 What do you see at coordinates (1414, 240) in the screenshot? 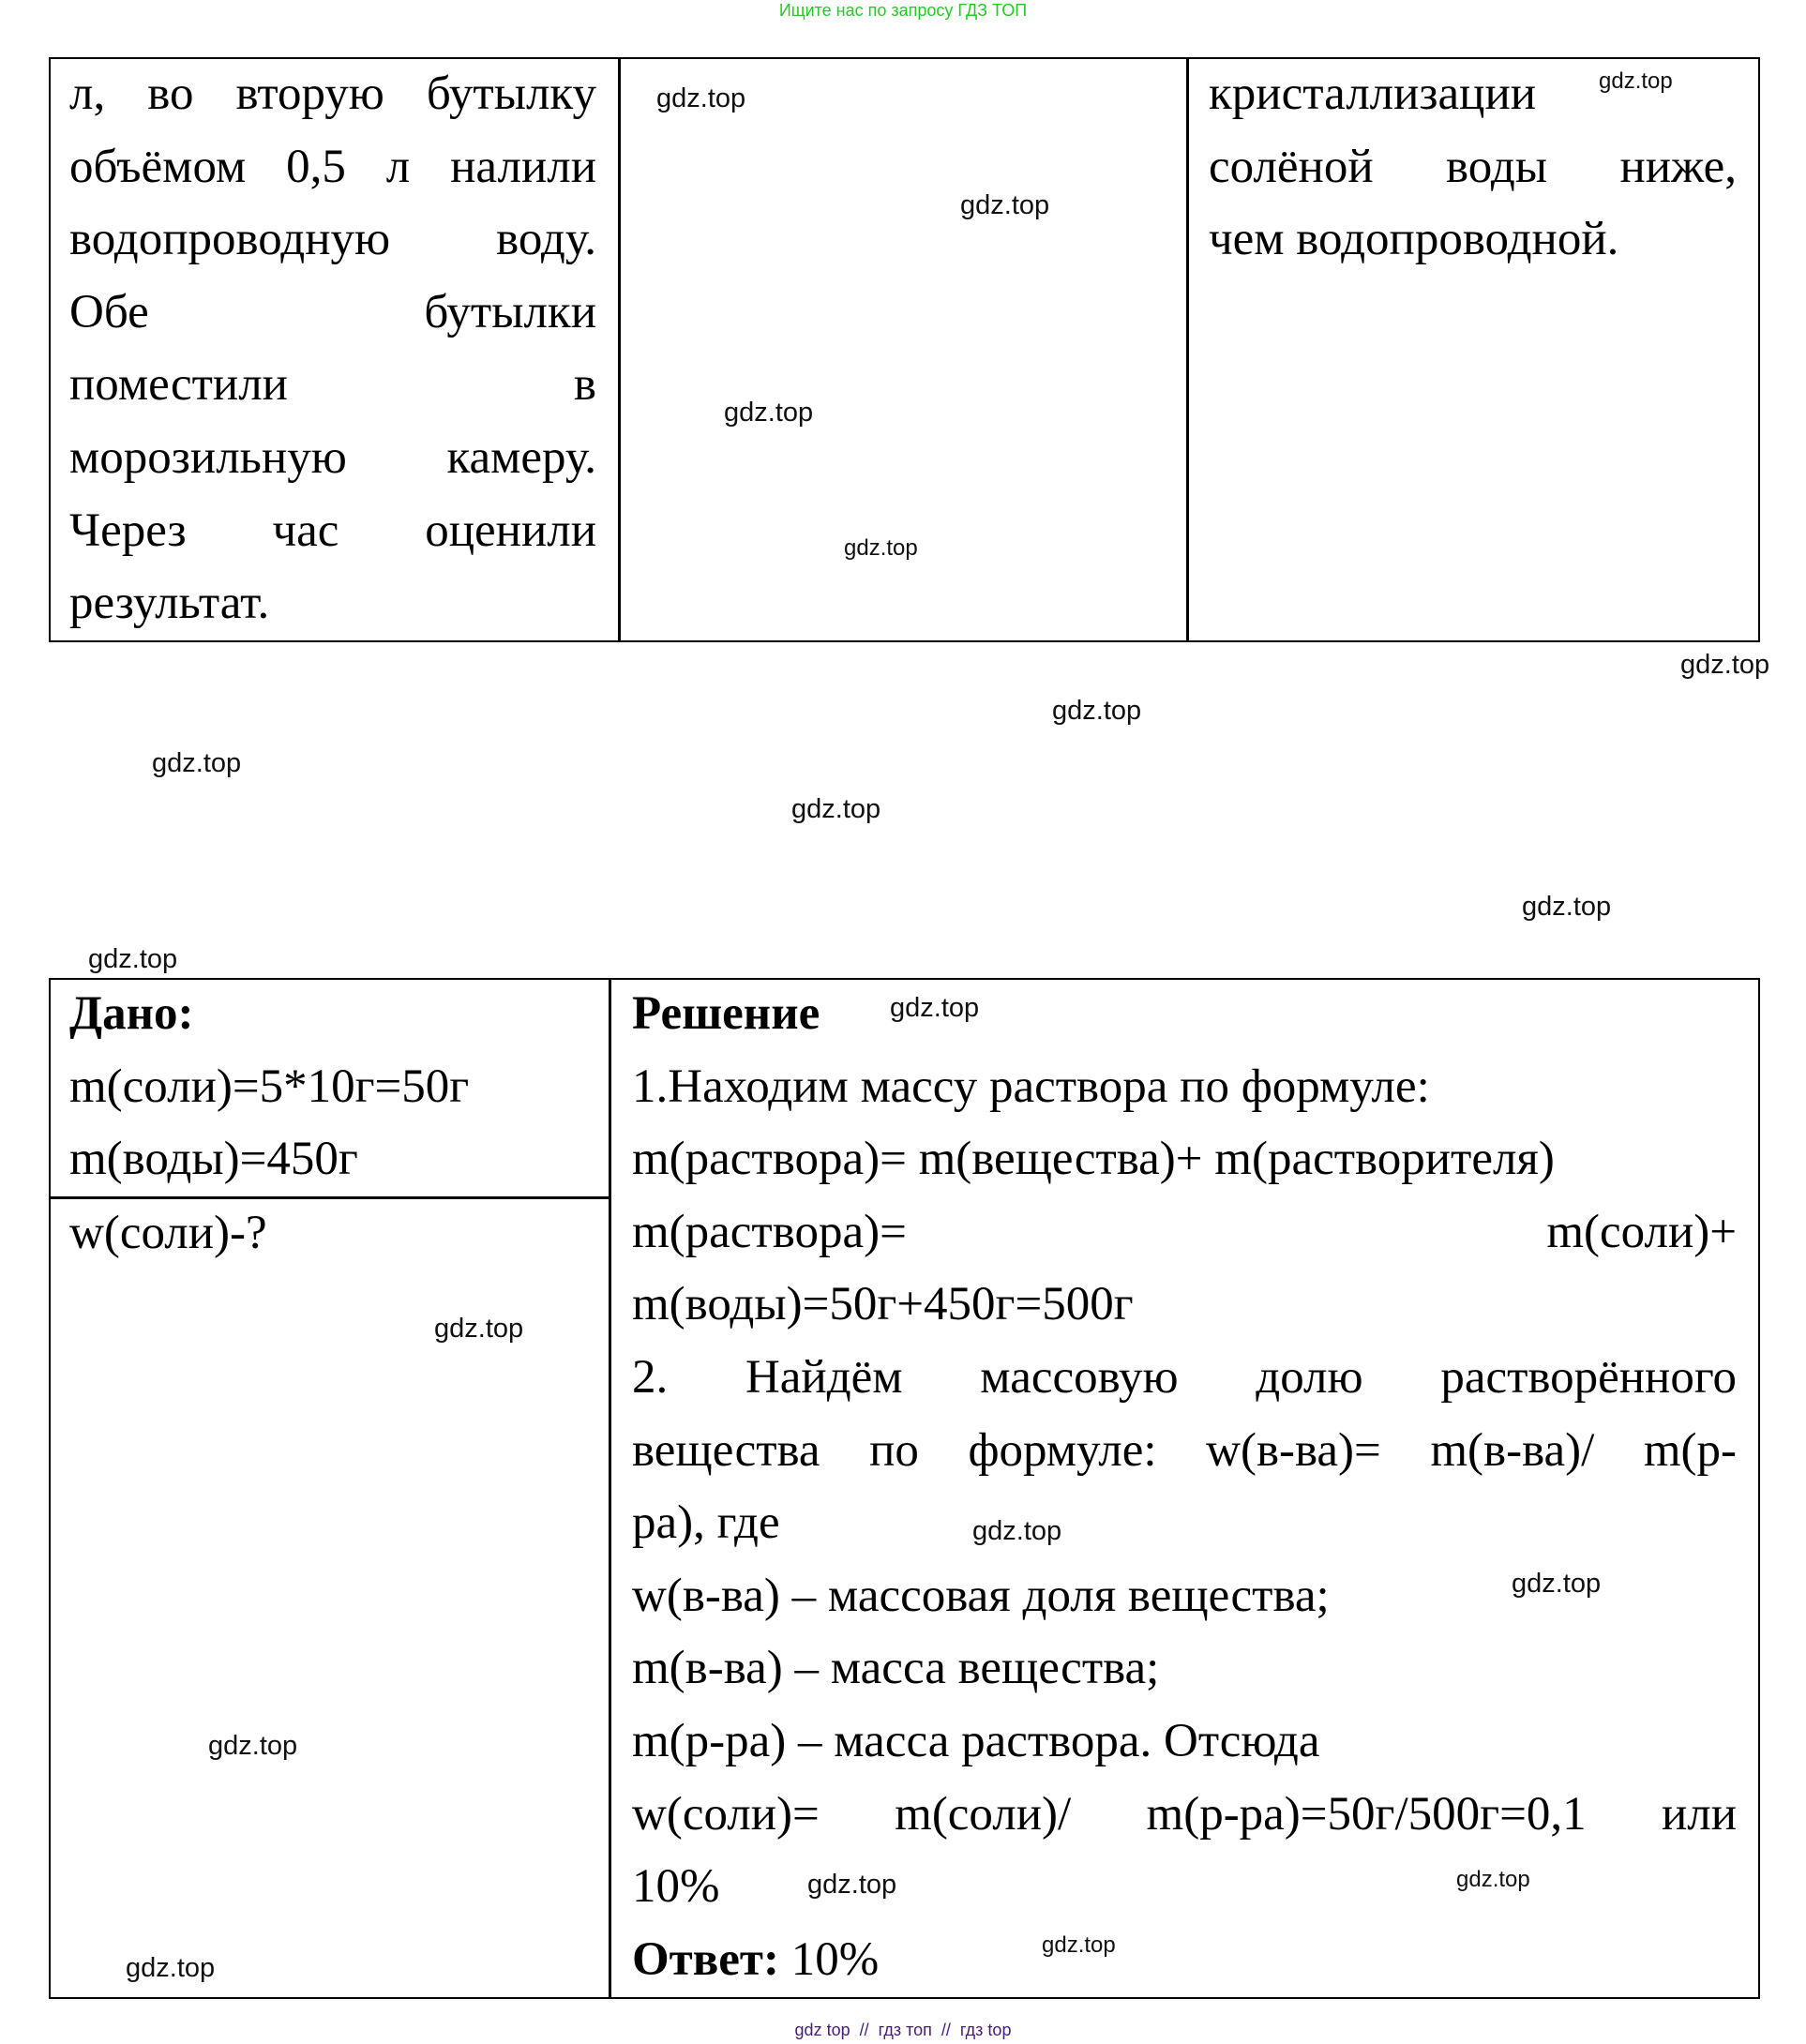
I see `text-line: чем водопроводной.` at bounding box center [1414, 240].